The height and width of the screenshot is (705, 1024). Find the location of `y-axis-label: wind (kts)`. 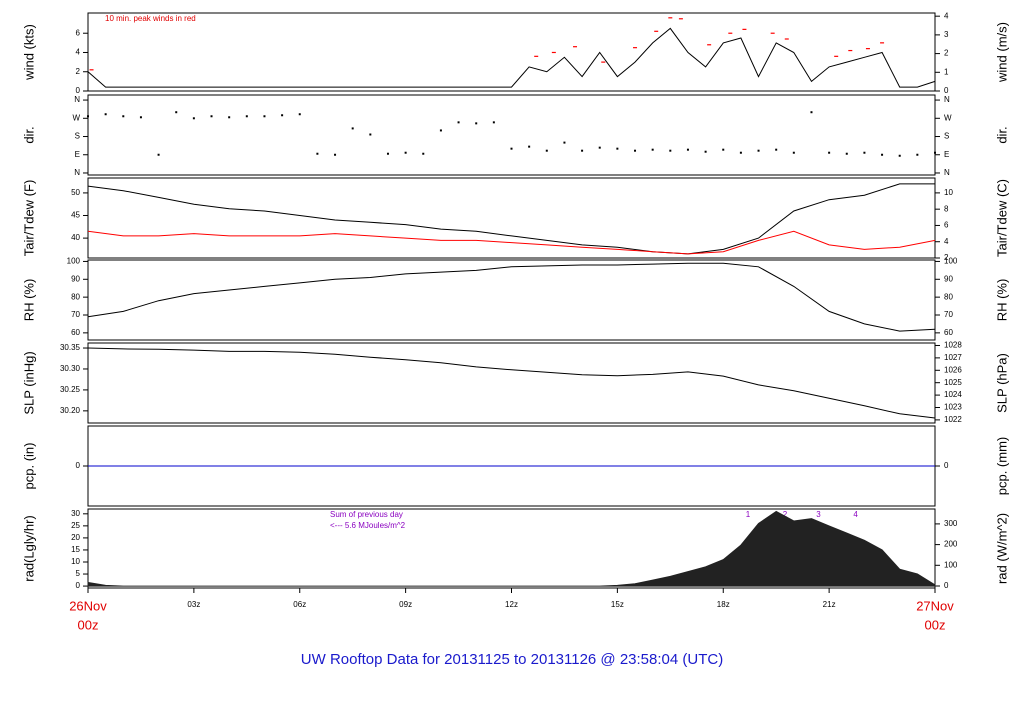

y-axis-label: wind (kts) is located at coordinates (28, 52).